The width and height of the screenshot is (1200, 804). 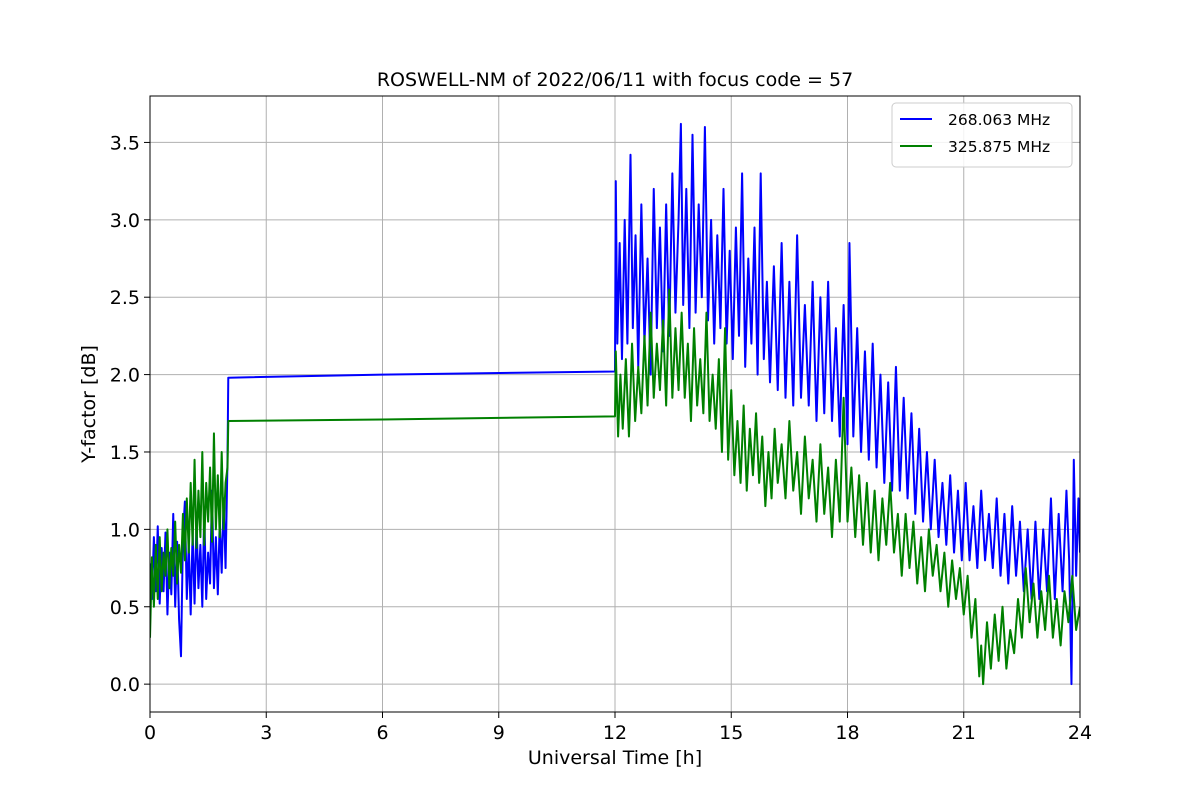 What do you see at coordinates (125, 685) in the screenshot?
I see `y-tick-label-0: 0.0` at bounding box center [125, 685].